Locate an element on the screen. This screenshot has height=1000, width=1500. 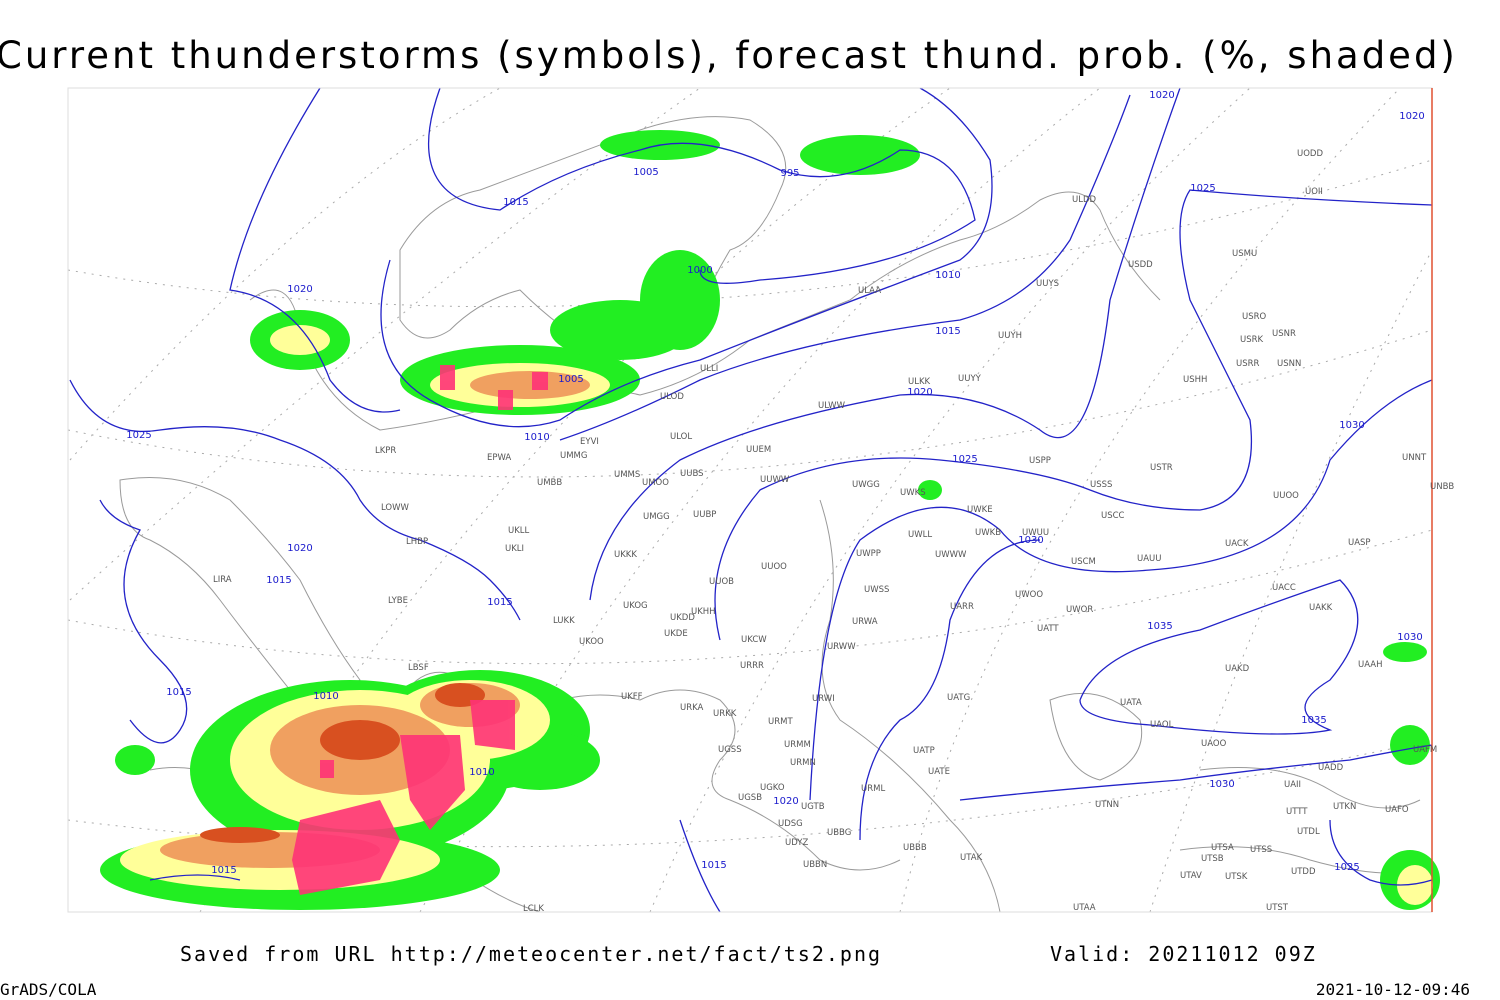
station-label: UTAV is located at coordinates (1191, 876).